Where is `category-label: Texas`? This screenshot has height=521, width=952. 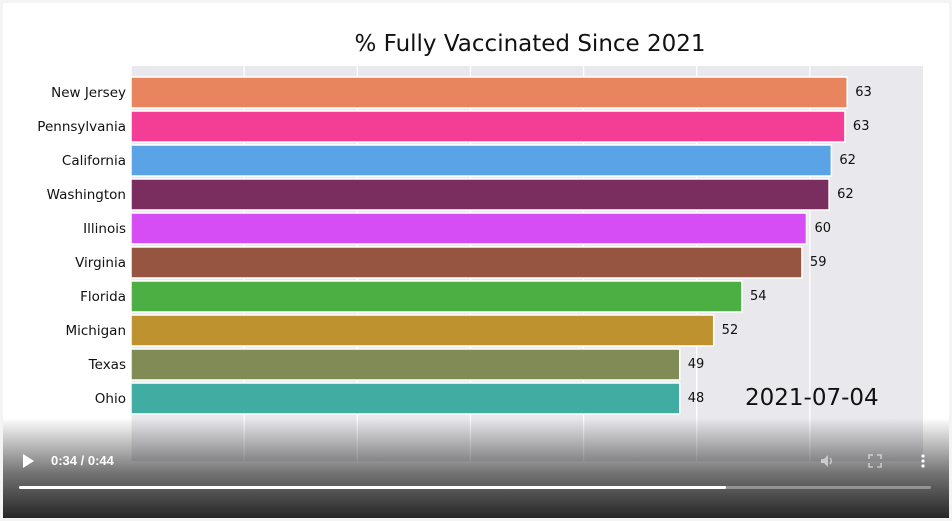 category-label: Texas is located at coordinates (107, 365).